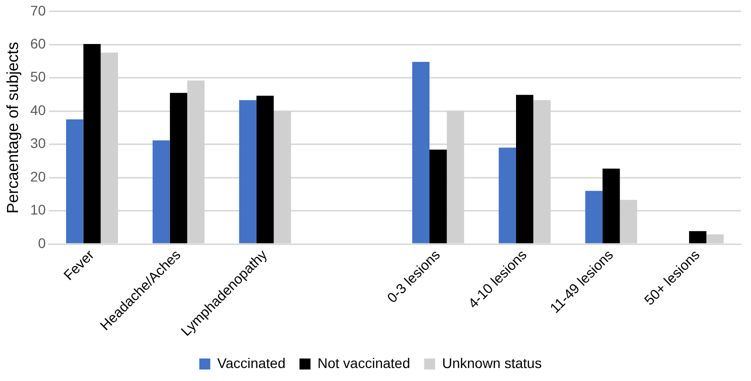  I want to click on y-axis-title: Percaentage of subjects, so click(13, 128).